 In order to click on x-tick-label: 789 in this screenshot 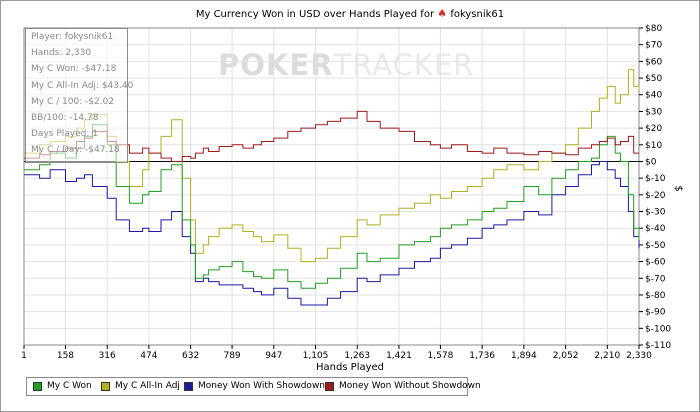, I will do `click(231, 356)`.